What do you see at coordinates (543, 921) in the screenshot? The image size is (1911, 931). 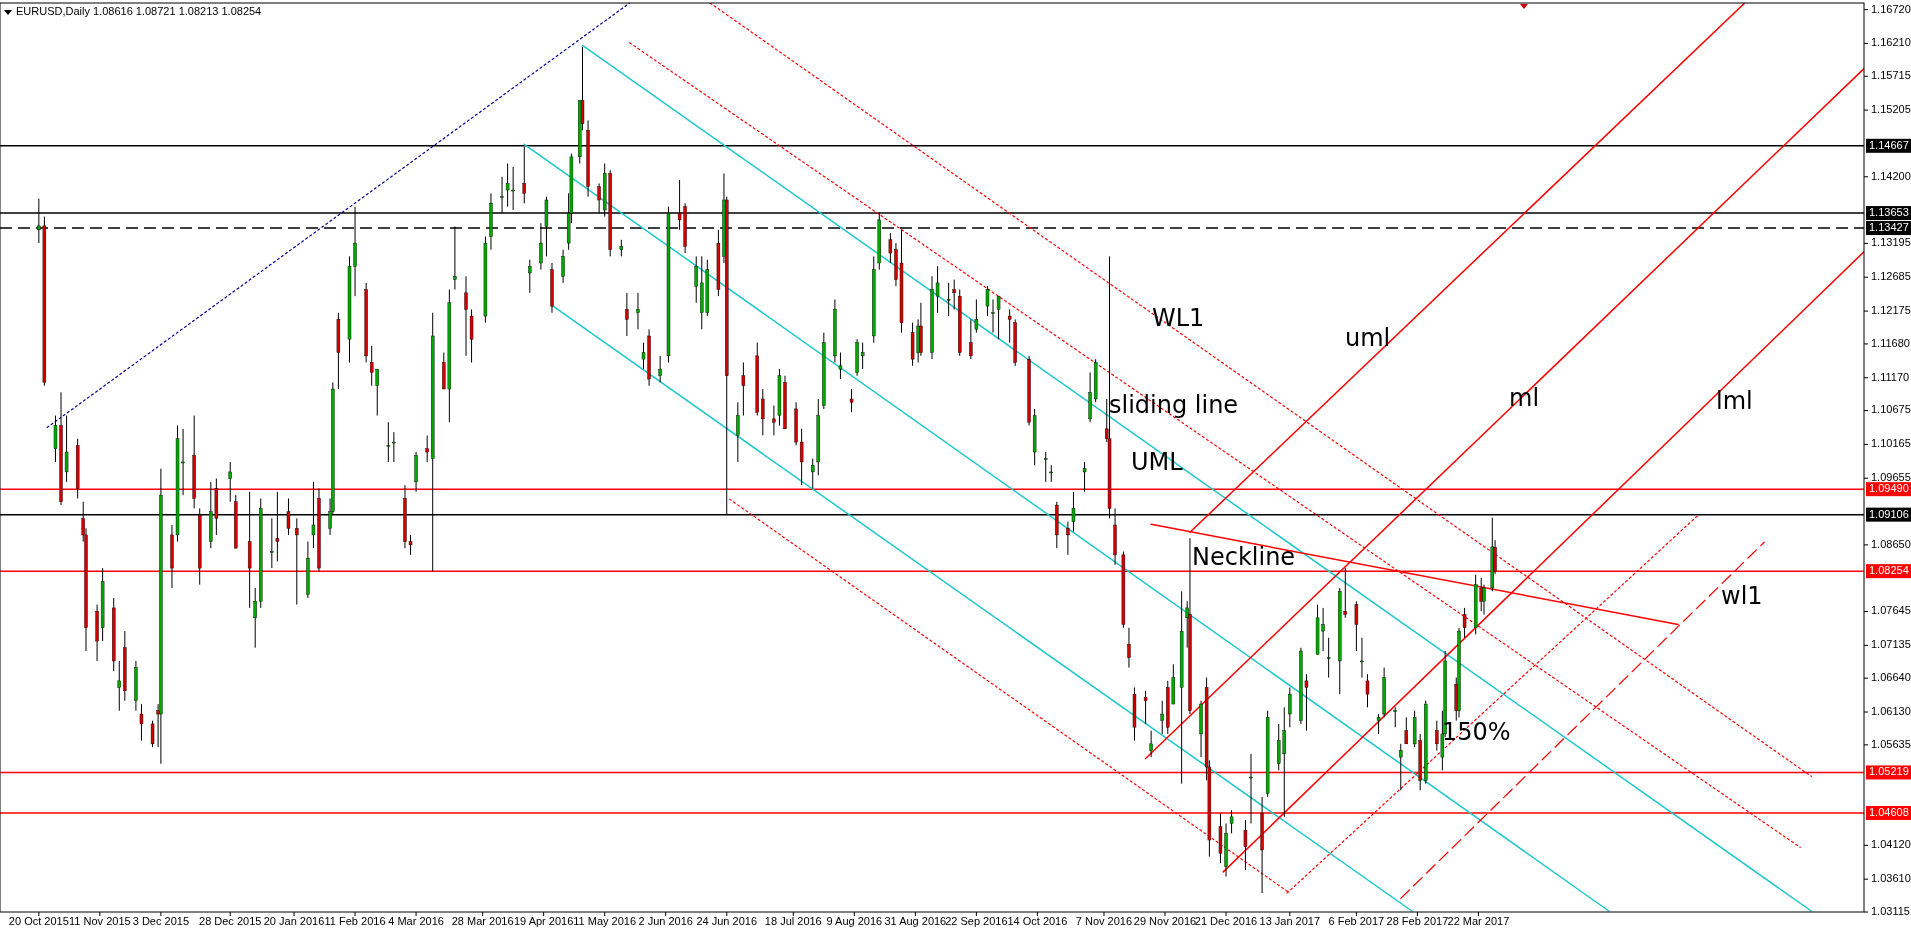 I see `x-tick-label: 19 Apr 2016` at bounding box center [543, 921].